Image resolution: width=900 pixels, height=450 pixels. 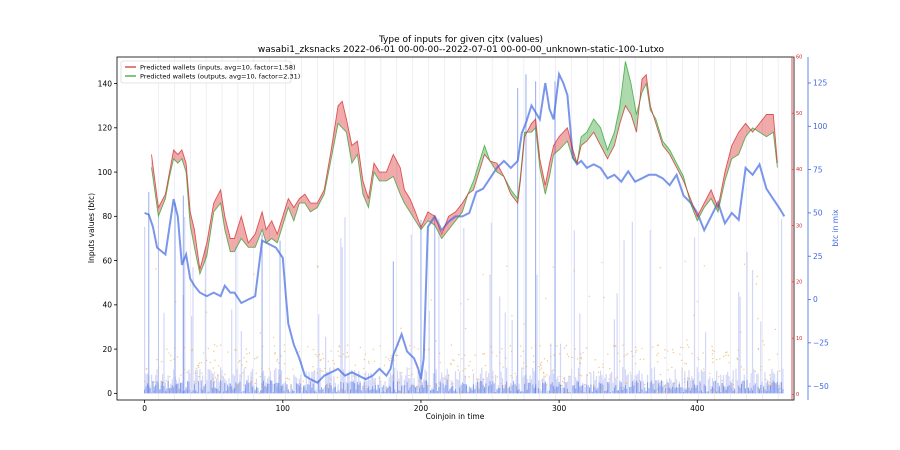 I want to click on mix-tick-label: 25, so click(x=818, y=256).